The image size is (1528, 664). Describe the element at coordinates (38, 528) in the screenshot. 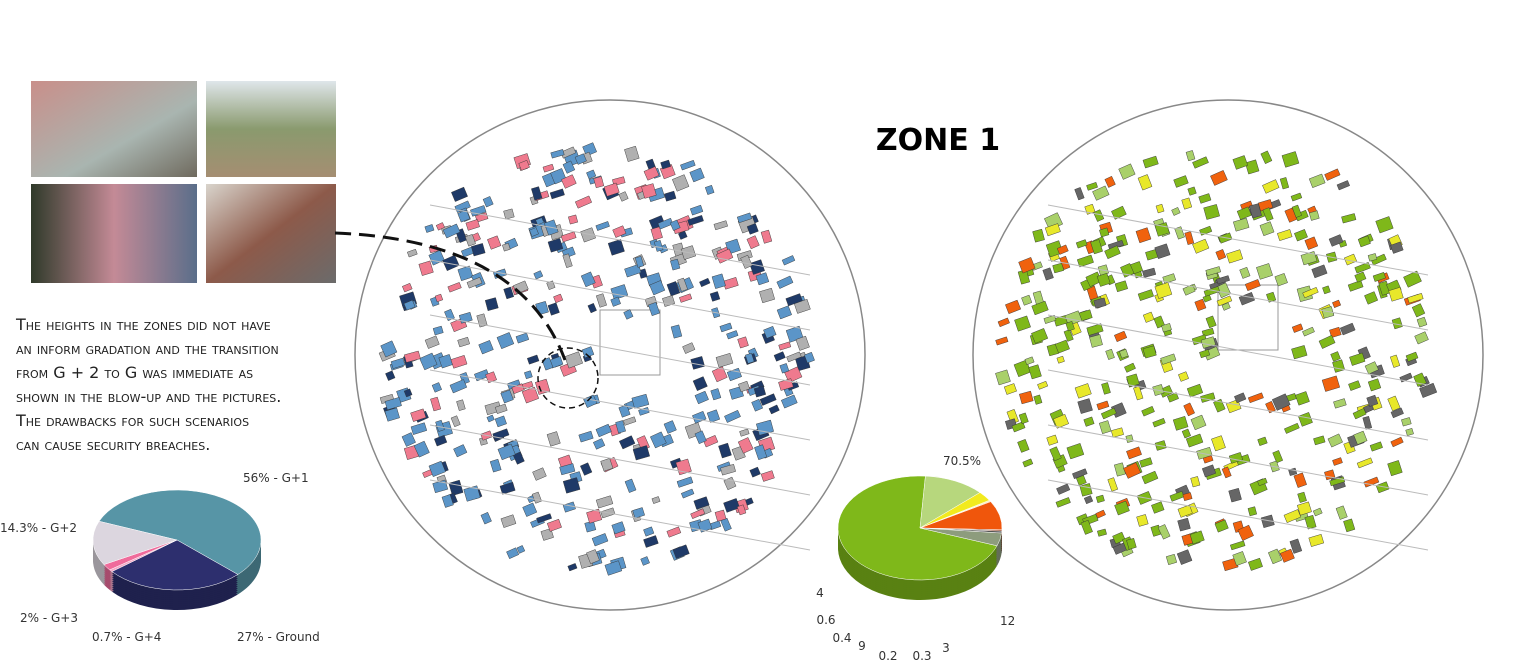

I see `slice-label: 14.3% - G+2` at that location.